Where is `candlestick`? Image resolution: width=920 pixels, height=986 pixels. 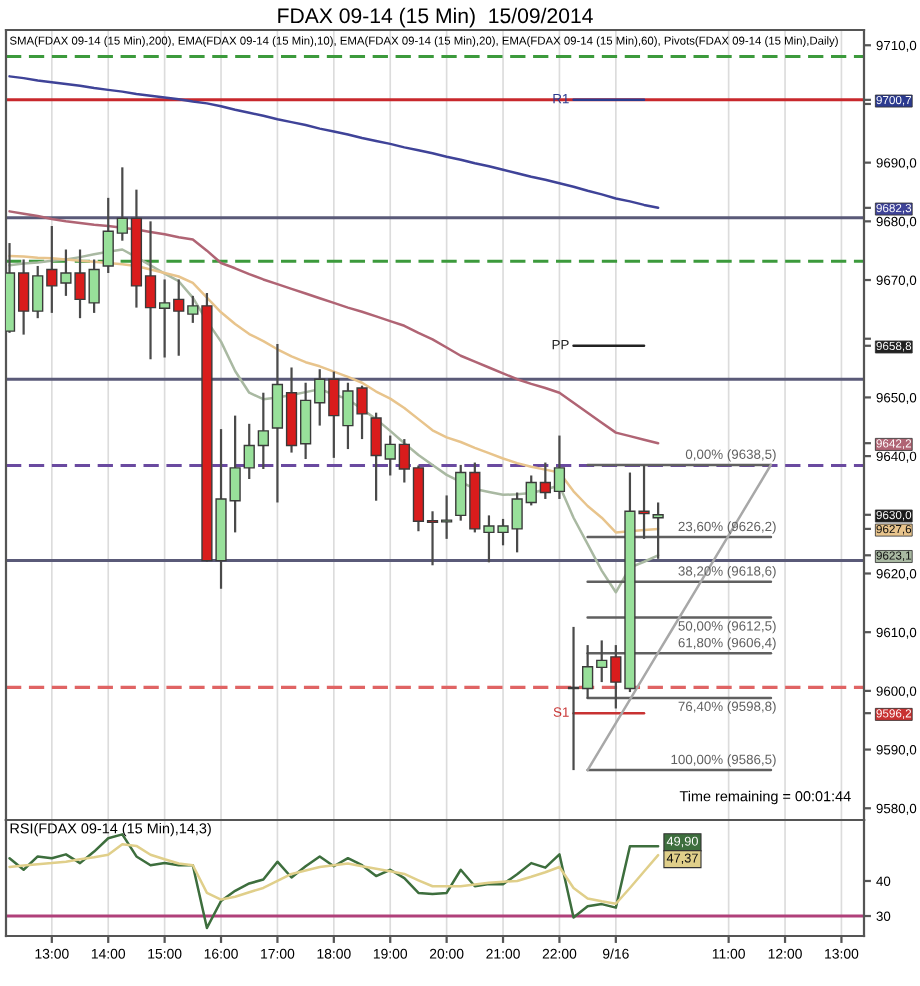 candlestick is located at coordinates (658, 530).